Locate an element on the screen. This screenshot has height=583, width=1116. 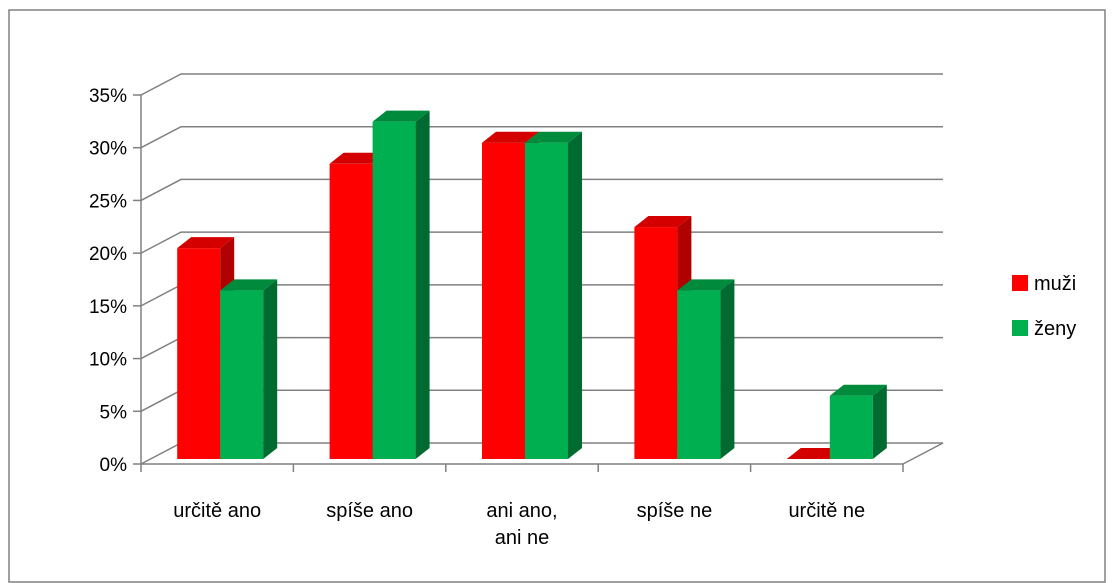
legend: muži ženy is located at coordinates (1044, 306).